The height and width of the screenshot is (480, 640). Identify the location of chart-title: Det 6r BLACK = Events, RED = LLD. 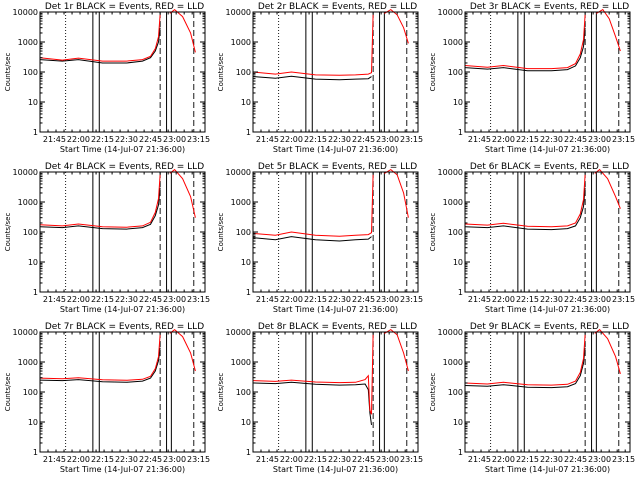
(549, 167).